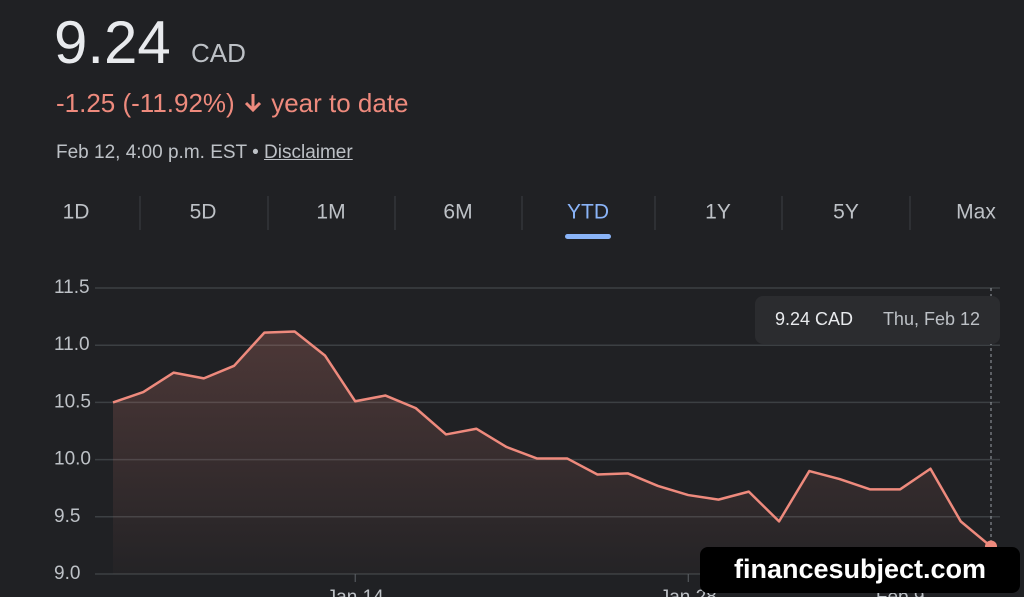 This screenshot has height=597, width=1024. I want to click on tab: 1M, so click(330, 212).